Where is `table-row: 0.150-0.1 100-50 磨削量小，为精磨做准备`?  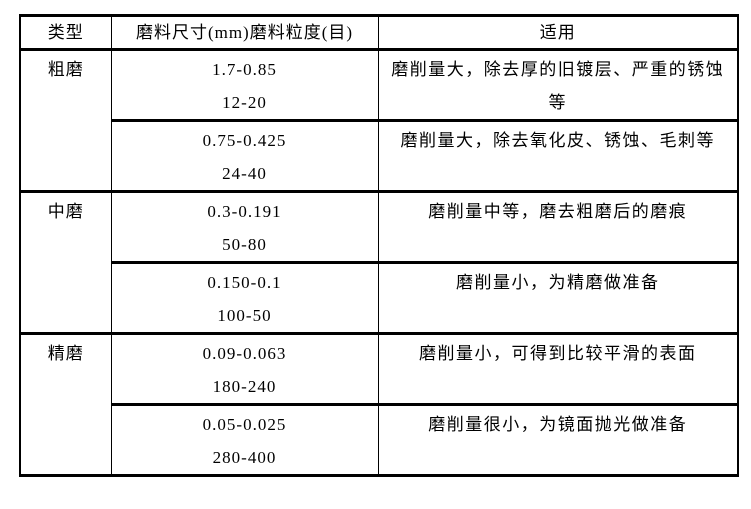 table-row: 0.150-0.1 100-50 磨削量小，为精磨做准备 is located at coordinates (379, 298).